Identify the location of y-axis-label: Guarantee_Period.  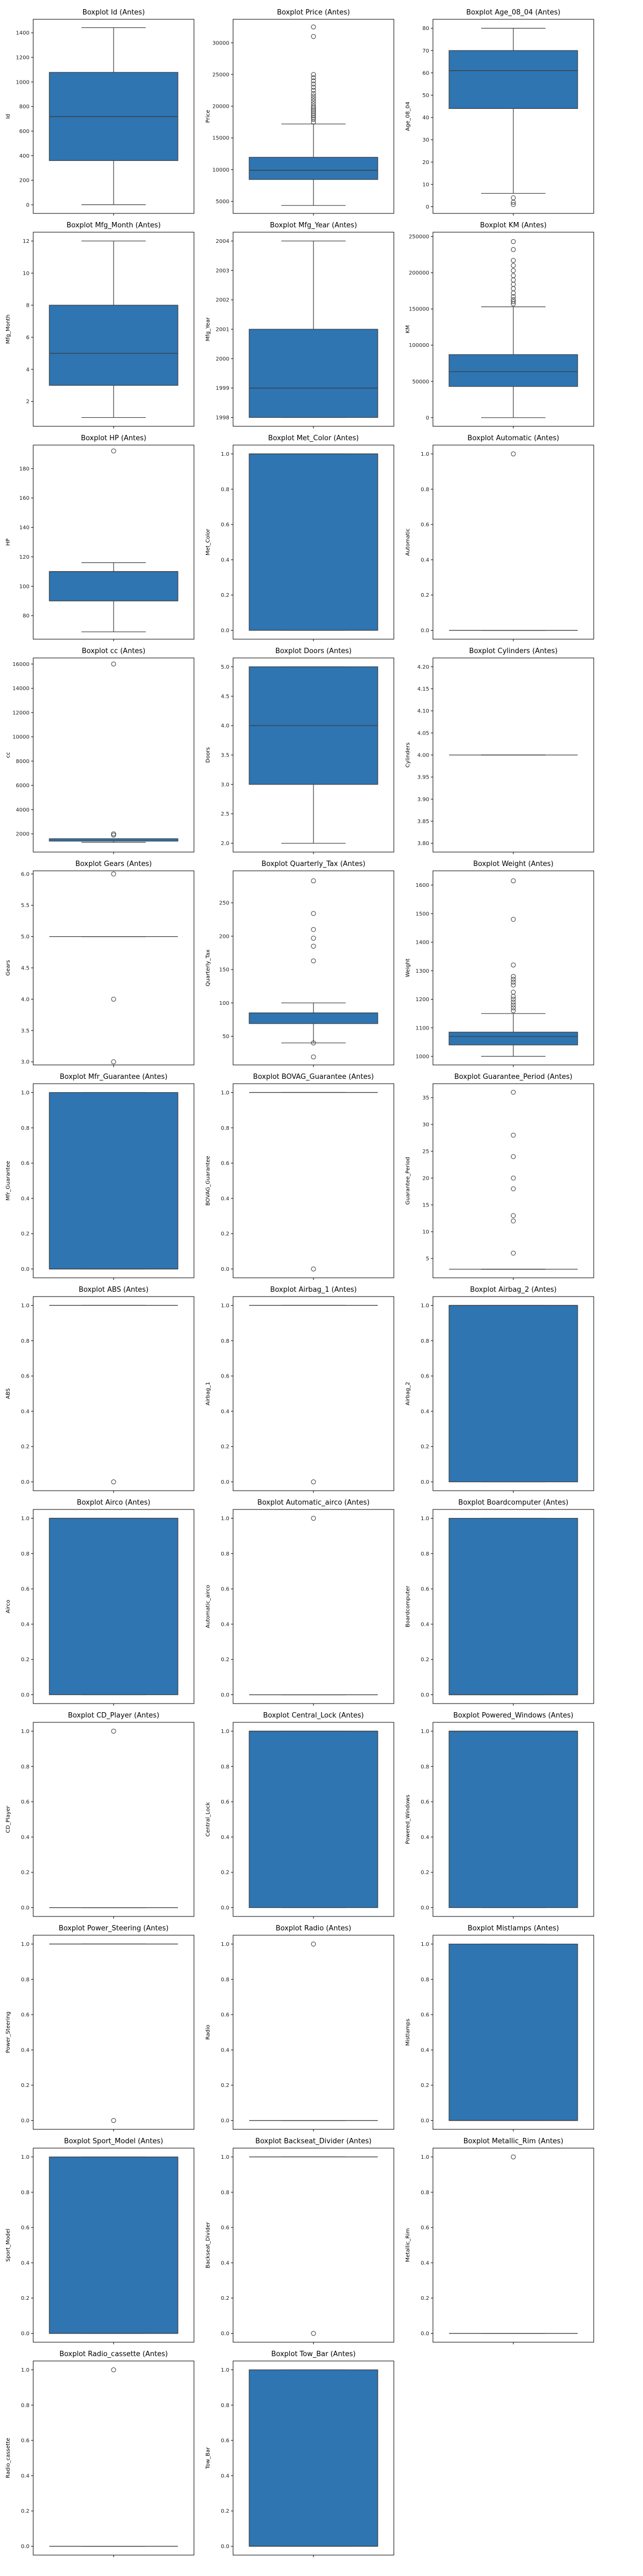
(408, 1180).